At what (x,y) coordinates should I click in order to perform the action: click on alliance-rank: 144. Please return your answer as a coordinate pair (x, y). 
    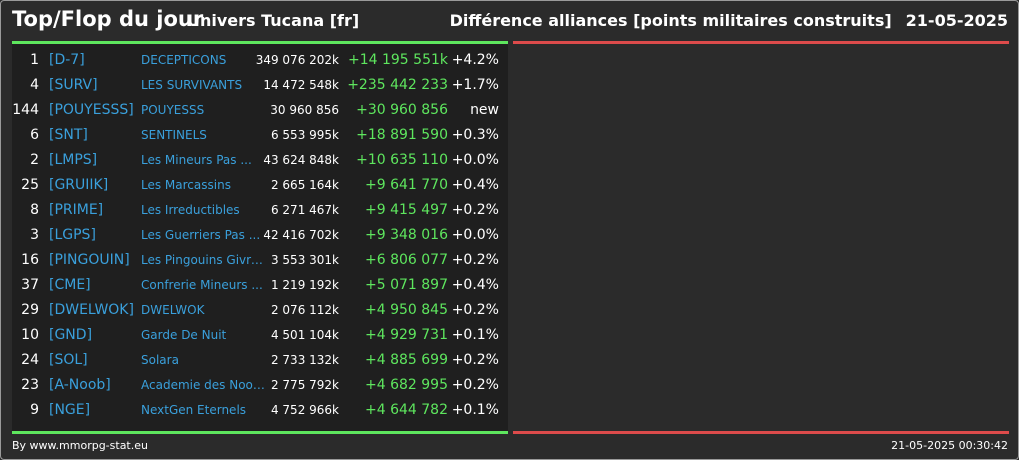
    Looking at the image, I should click on (25, 110).